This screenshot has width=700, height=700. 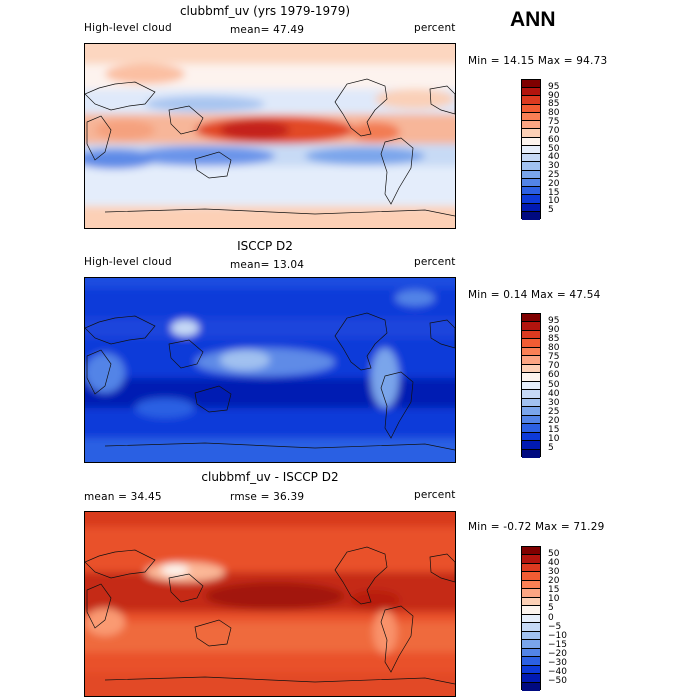 What do you see at coordinates (270, 604) in the screenshot?
I see `panel3-map` at bounding box center [270, 604].